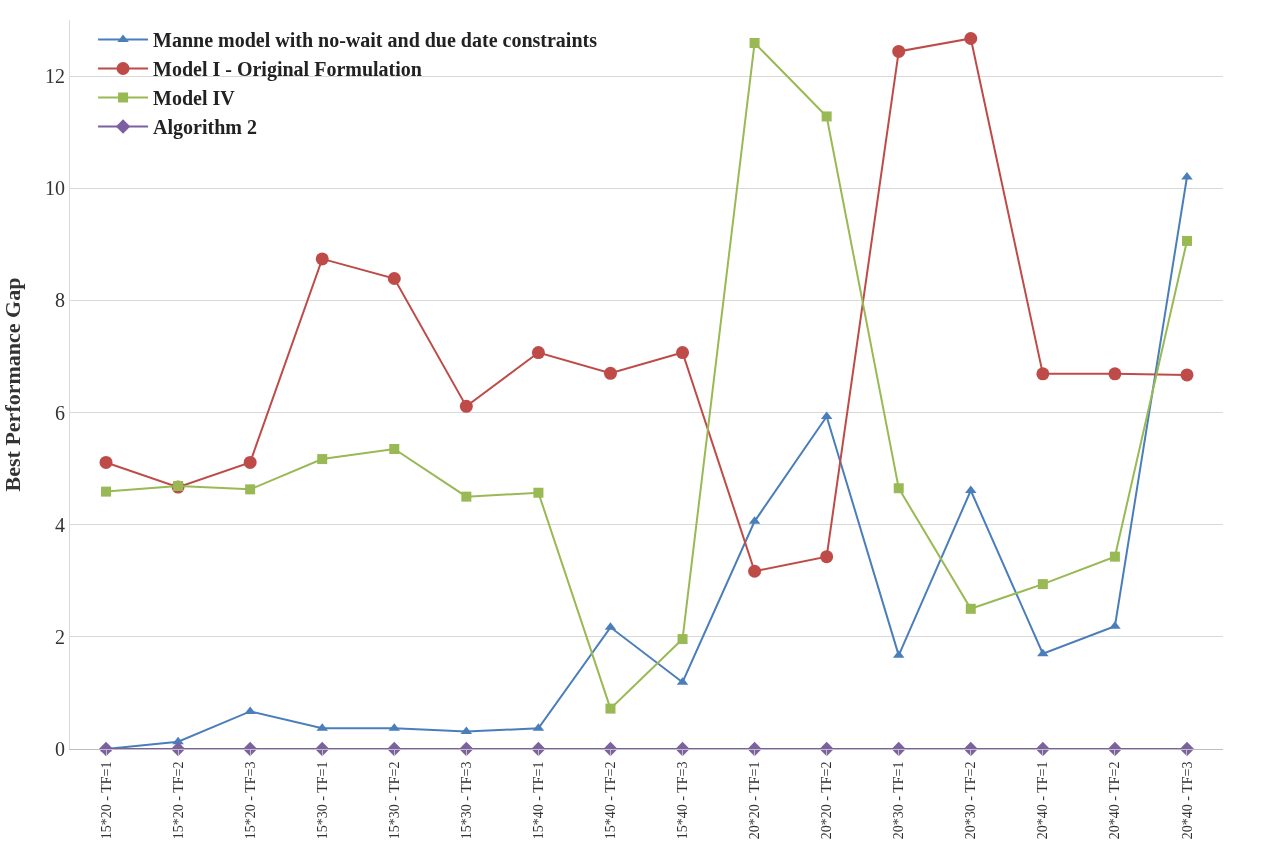 This screenshot has height=864, width=1268. What do you see at coordinates (1115, 800) in the screenshot?
I see `x-tick-label: 20*40 - TF=2` at bounding box center [1115, 800].